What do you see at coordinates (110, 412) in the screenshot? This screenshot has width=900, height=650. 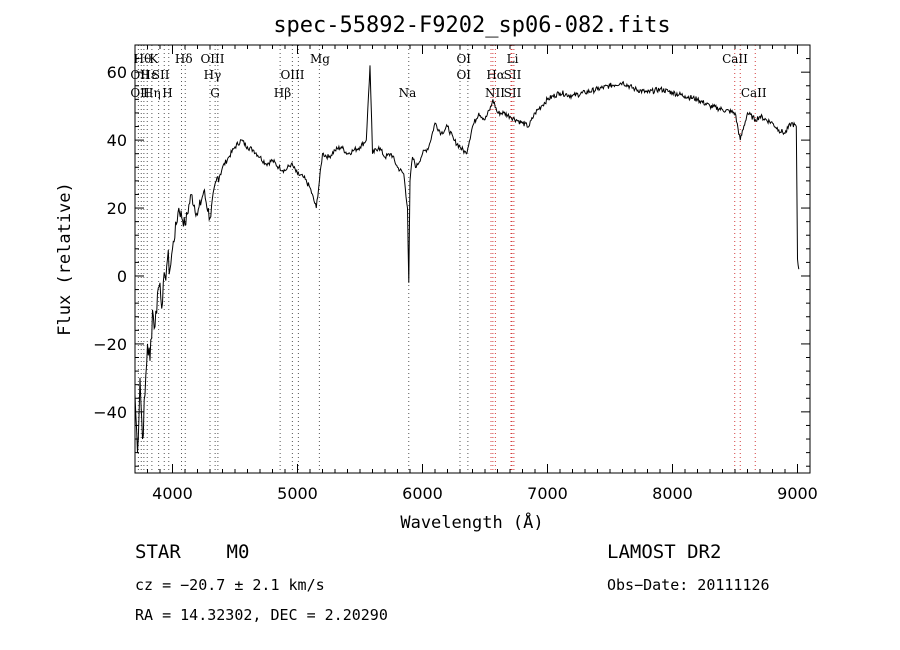 I see `y-tick-label: −40` at bounding box center [110, 412].